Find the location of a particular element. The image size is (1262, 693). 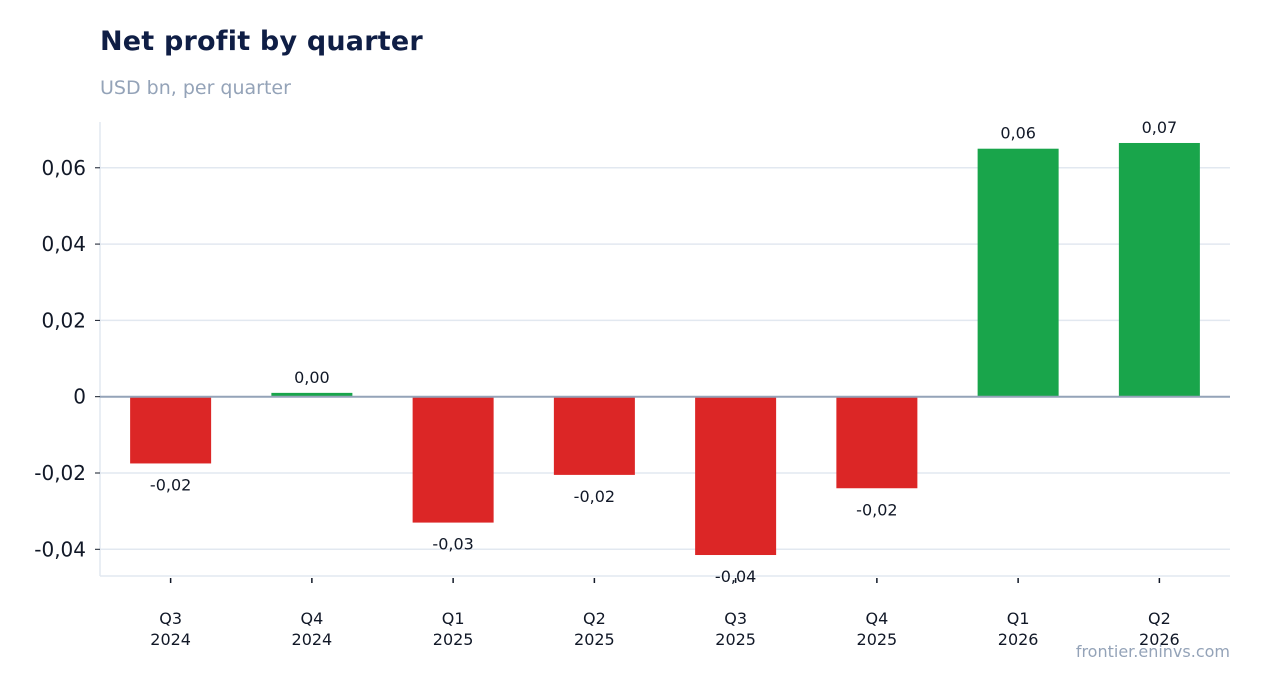

source-credit: frontier.eninvs.com is located at coordinates (1152, 651).